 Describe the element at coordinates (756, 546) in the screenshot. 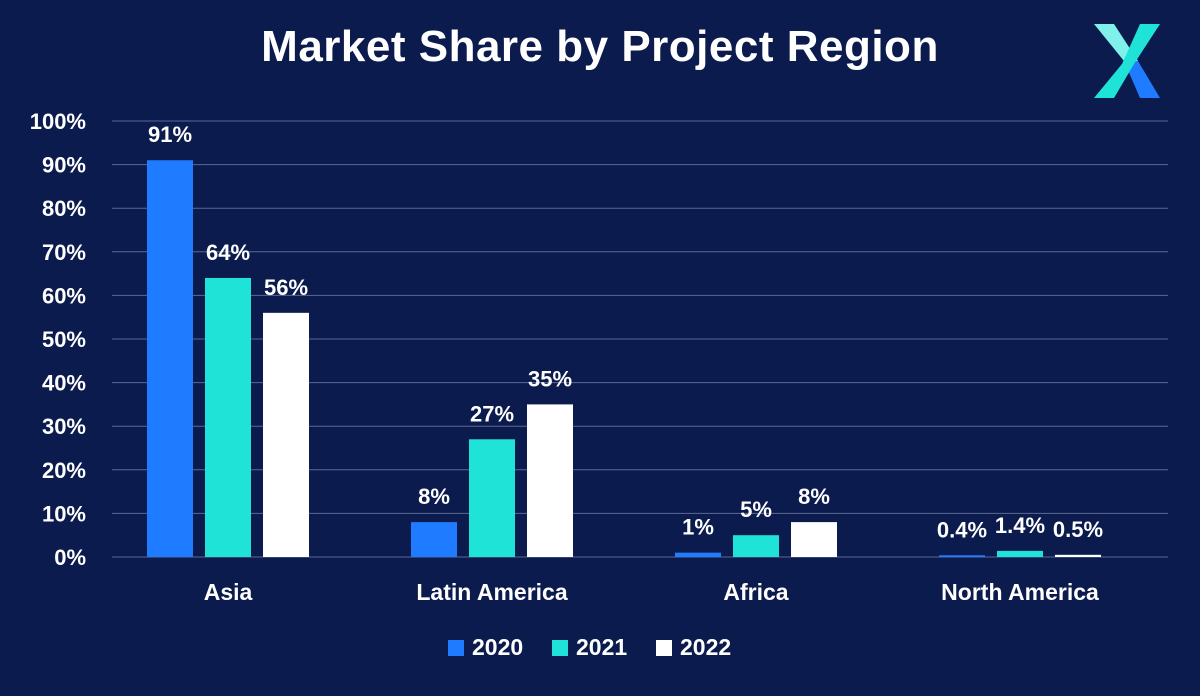

I see `bar-2021-africa` at that location.